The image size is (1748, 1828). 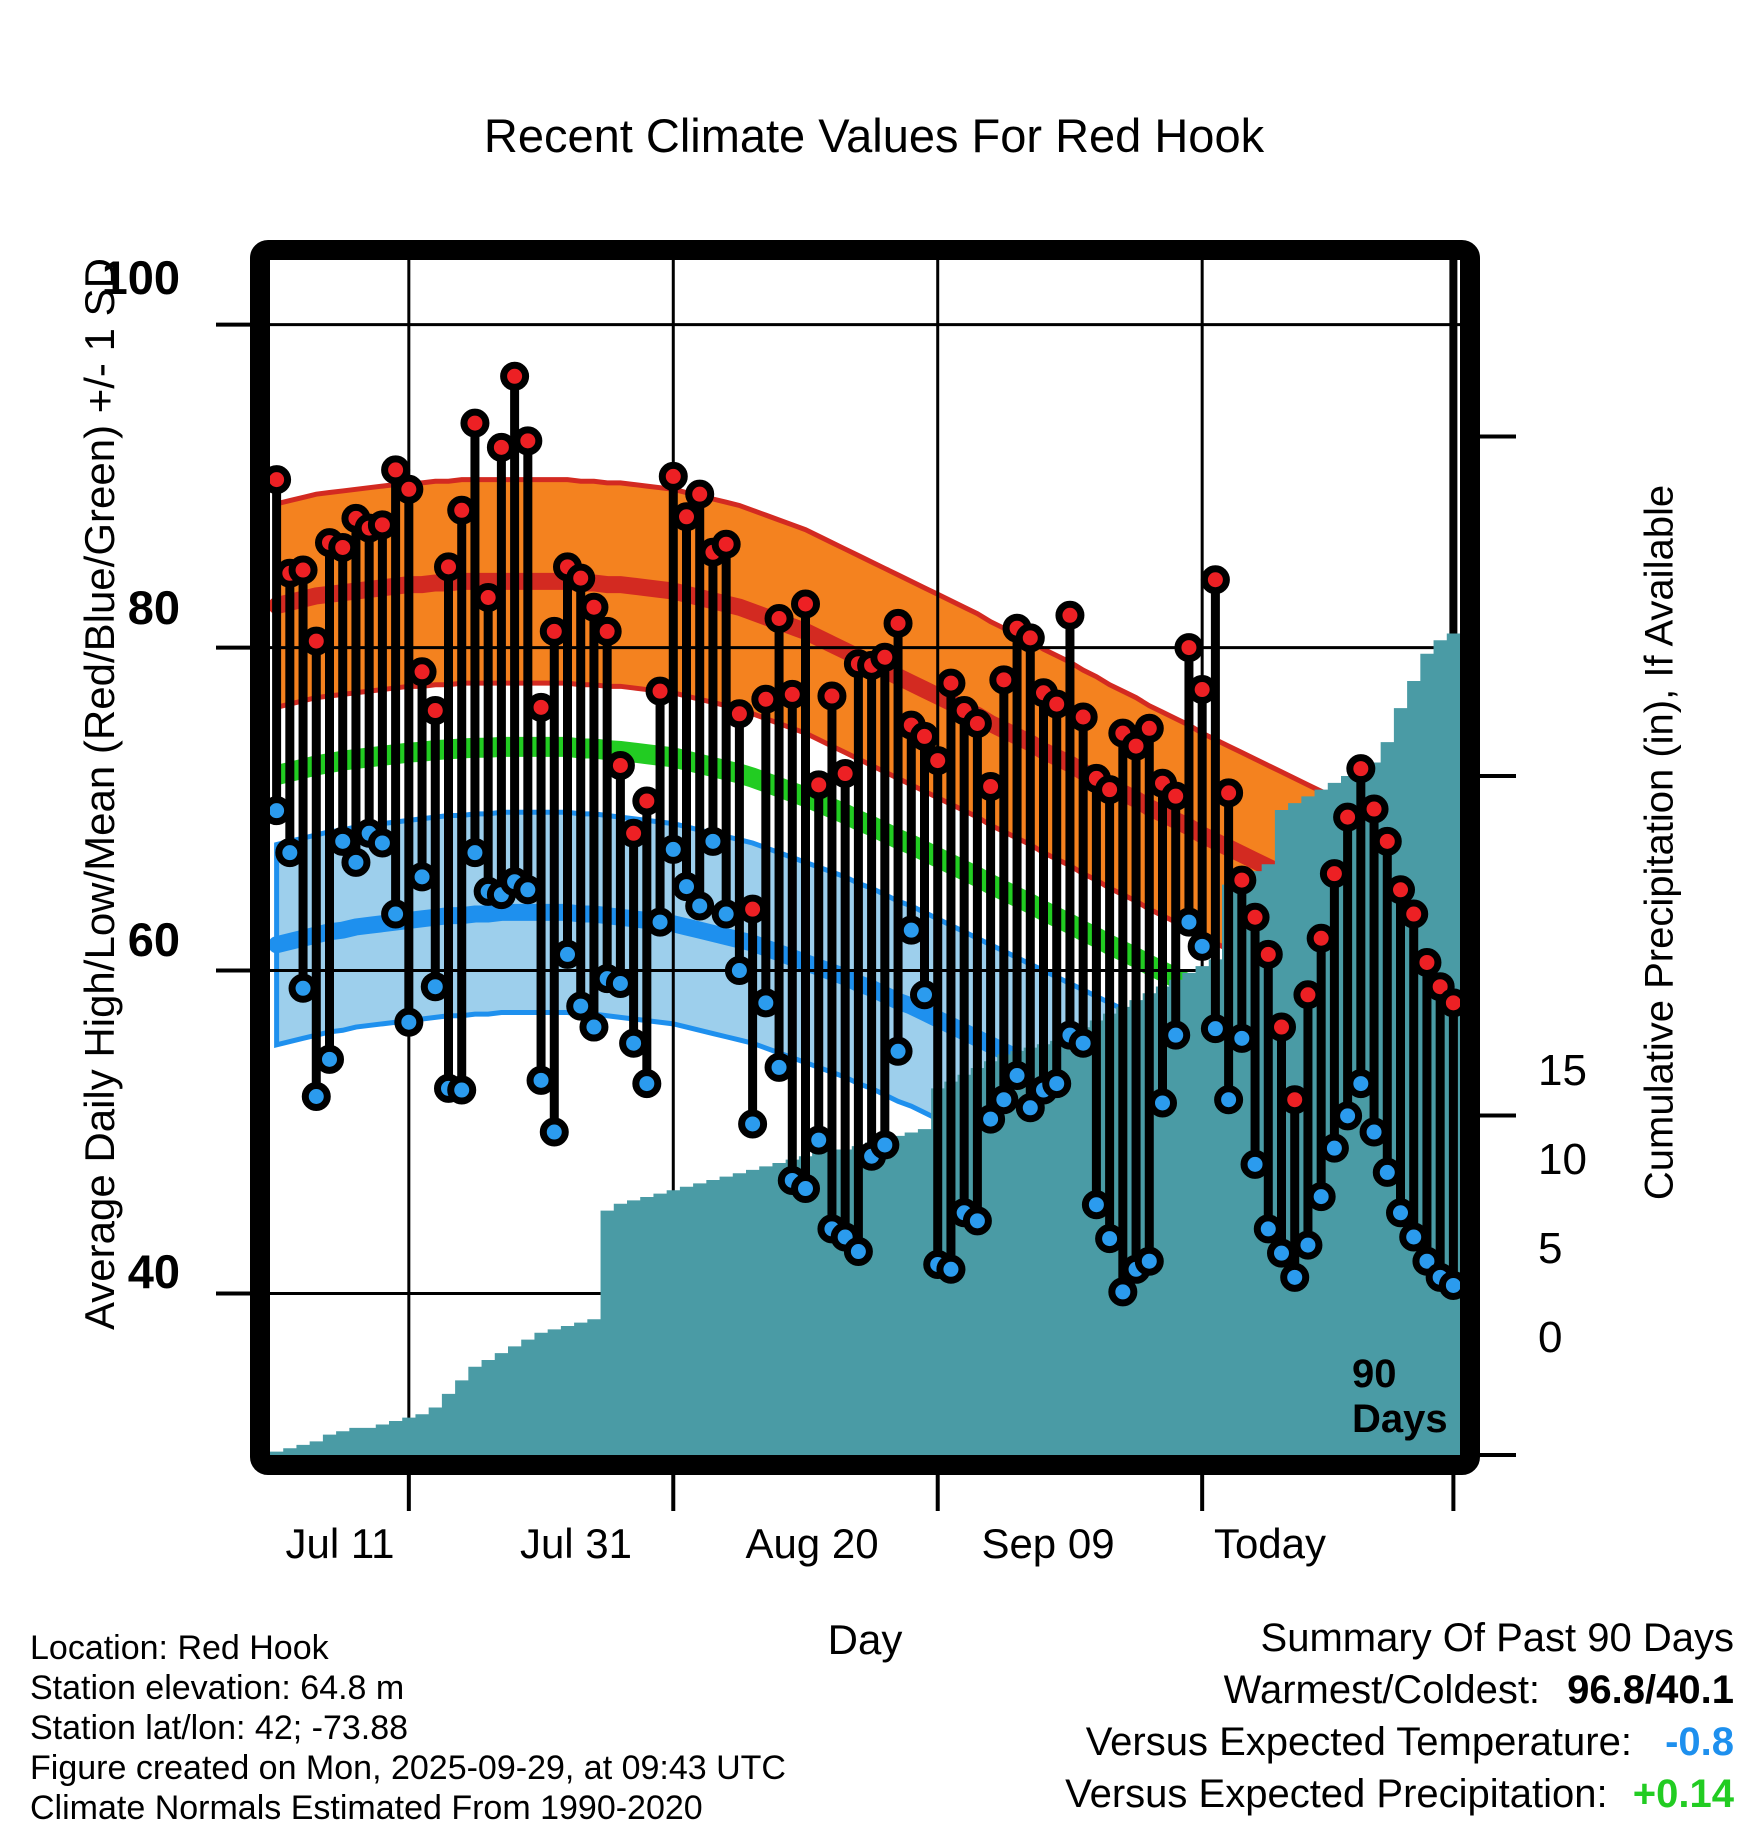 What do you see at coordinates (1650, 1690) in the screenshot?
I see `warmest-coldest-value: 96.8/40.1` at bounding box center [1650, 1690].